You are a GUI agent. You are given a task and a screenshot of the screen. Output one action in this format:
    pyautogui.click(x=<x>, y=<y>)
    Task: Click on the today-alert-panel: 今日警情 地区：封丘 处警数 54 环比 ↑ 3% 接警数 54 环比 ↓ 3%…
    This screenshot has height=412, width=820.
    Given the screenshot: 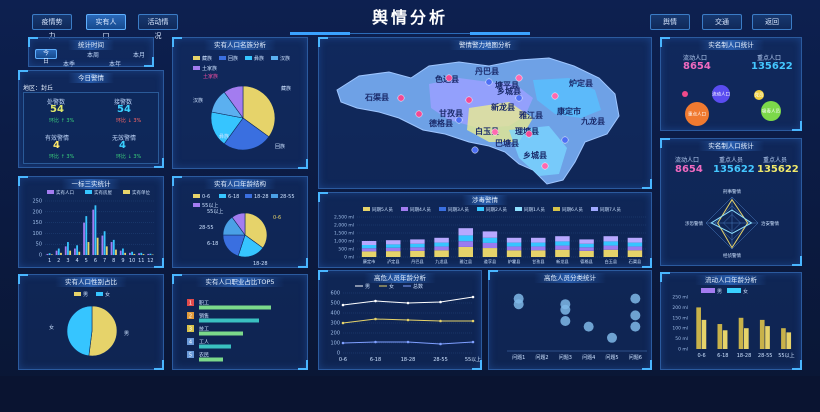 What is the action you would take?
    pyautogui.click(x=91, y=119)
    